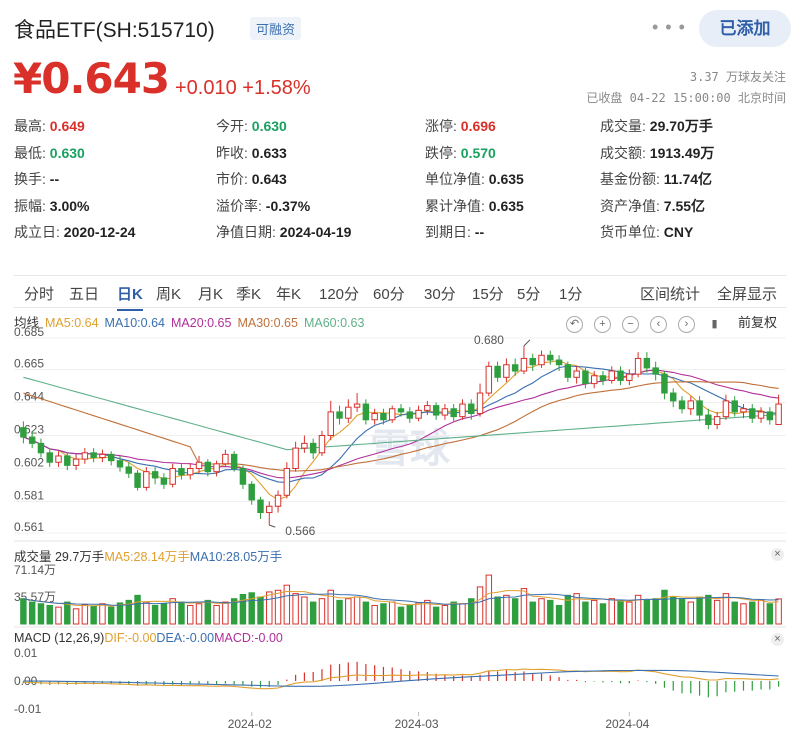  What do you see at coordinates (758, 322) in the screenshot?
I see `adjust-mode-label: 前复权` at bounding box center [758, 322].